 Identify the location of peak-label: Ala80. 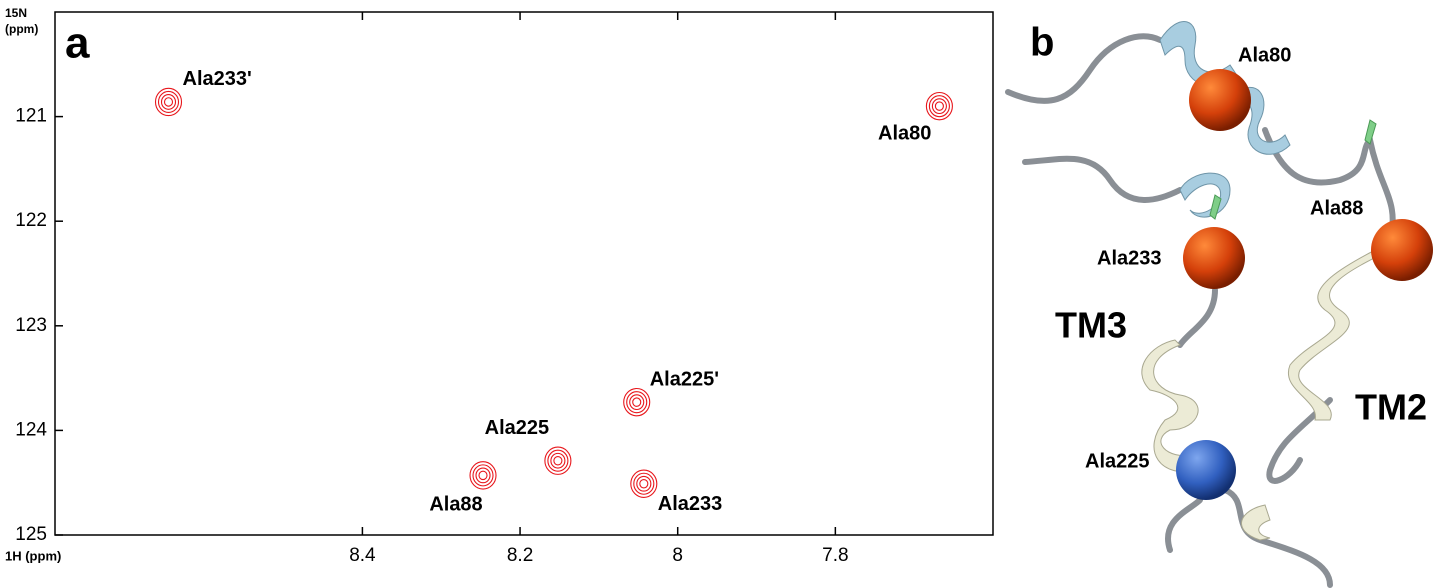
(904, 133).